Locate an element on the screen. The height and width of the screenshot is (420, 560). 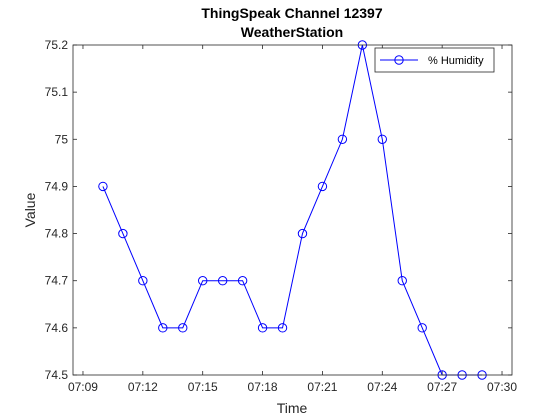
x-tick-label: 07:18 is located at coordinates (263, 387).